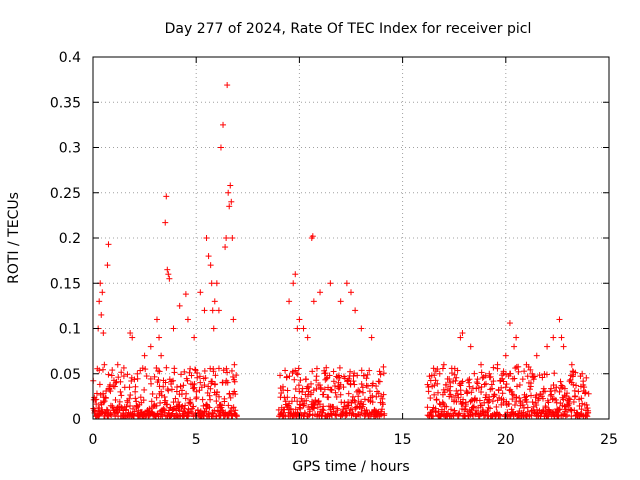  What do you see at coordinates (65, 375) in the screenshot?
I see `y-tick-label: 0.05` at bounding box center [65, 375].